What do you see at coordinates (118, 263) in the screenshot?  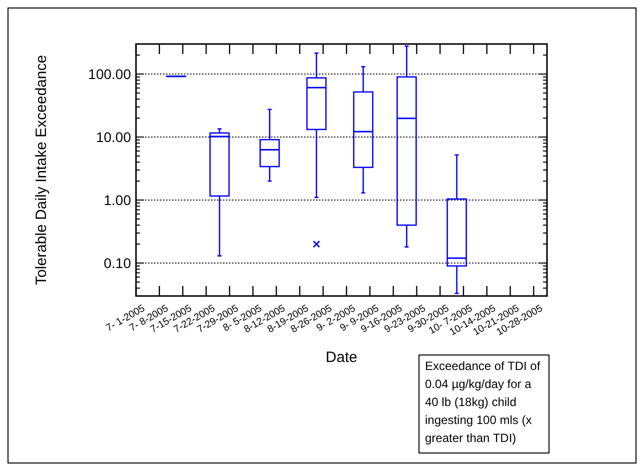 I see `y-tick-label: 0.10` at bounding box center [118, 263].